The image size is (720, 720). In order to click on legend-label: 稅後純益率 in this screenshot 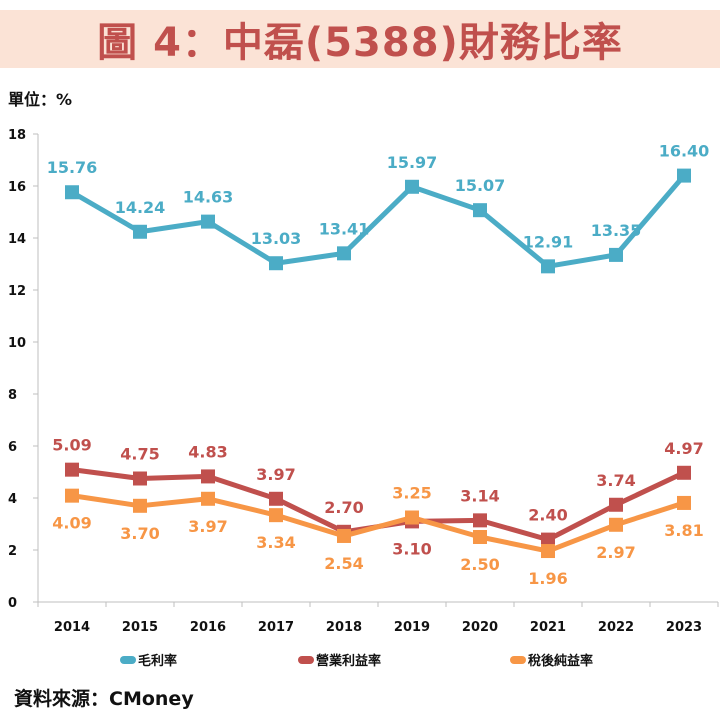, I will do `click(561, 661)`.